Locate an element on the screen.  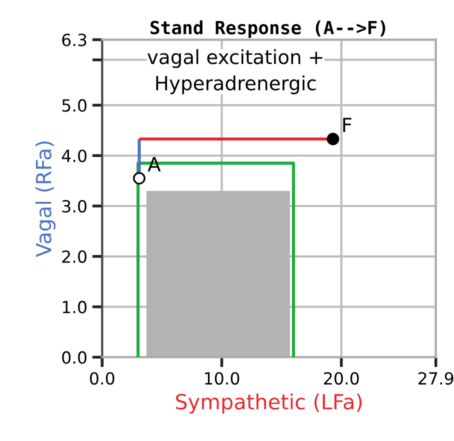
x-tick-label: 20.0 is located at coordinates (341, 378).